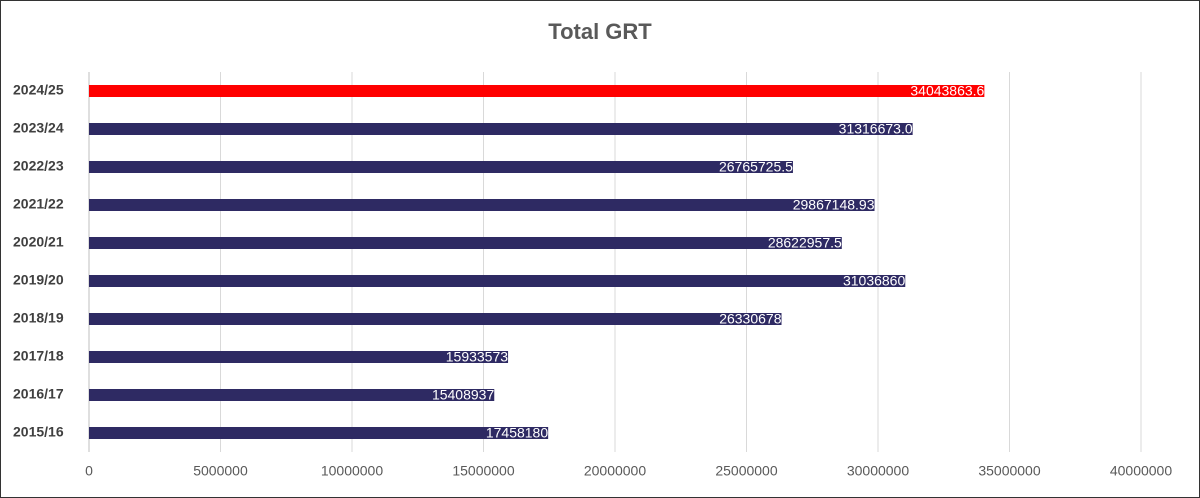  Describe the element at coordinates (38, 204) in the screenshot. I see `y-tick-label: 2021/22` at that location.